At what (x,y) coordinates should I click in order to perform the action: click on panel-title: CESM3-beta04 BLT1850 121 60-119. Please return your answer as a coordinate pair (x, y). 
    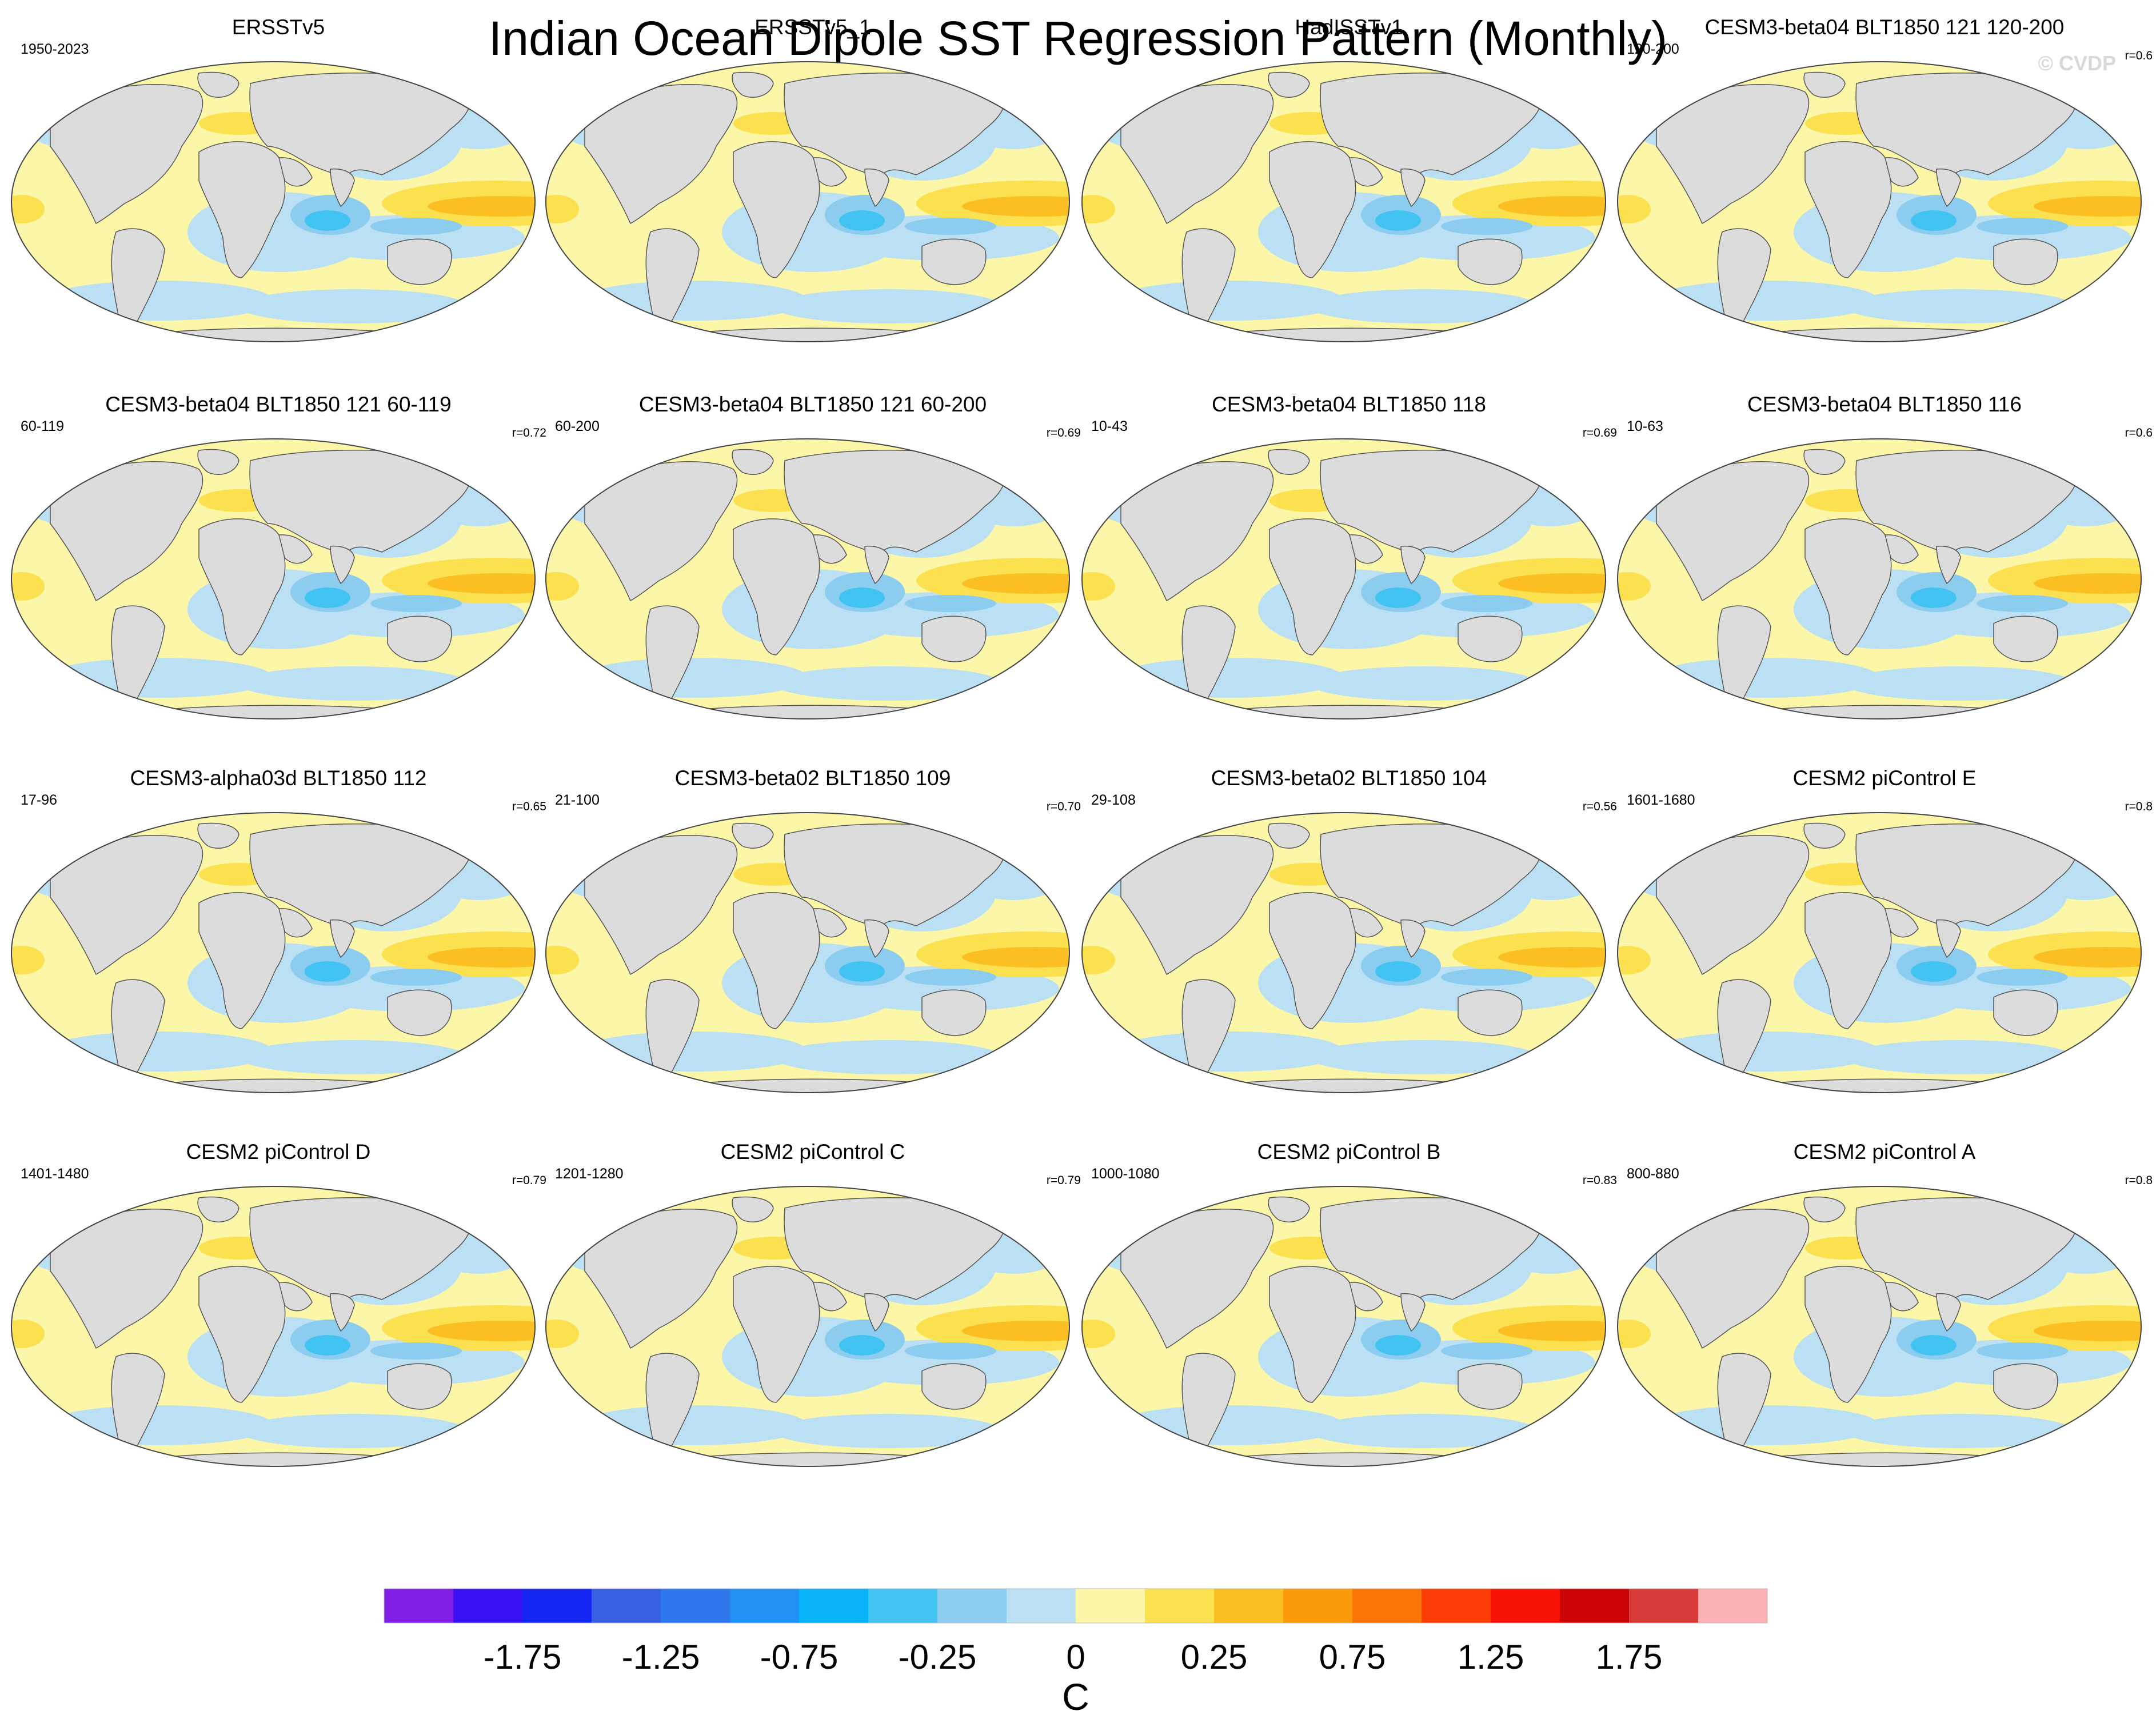
    Looking at the image, I should click on (278, 405).